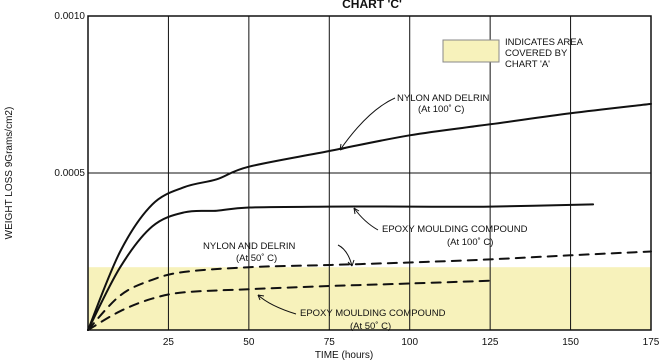 The image size is (663, 360). What do you see at coordinates (370, 326) in the screenshot?
I see `annotation-epoxy-50-line2: (At 50˚ C)` at bounding box center [370, 326].